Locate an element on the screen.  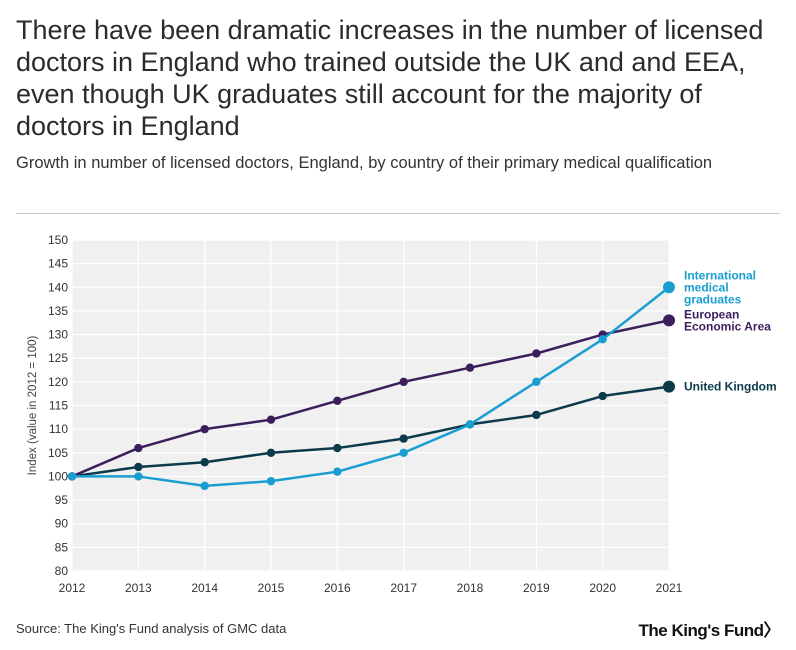
series-label: European Economic Area is located at coordinates (727, 320).